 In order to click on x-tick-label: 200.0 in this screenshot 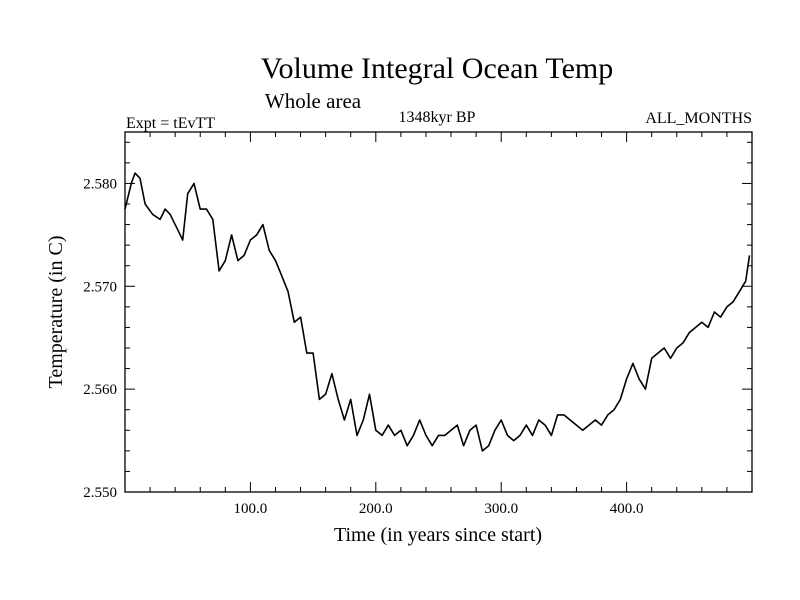, I will do `click(376, 509)`.